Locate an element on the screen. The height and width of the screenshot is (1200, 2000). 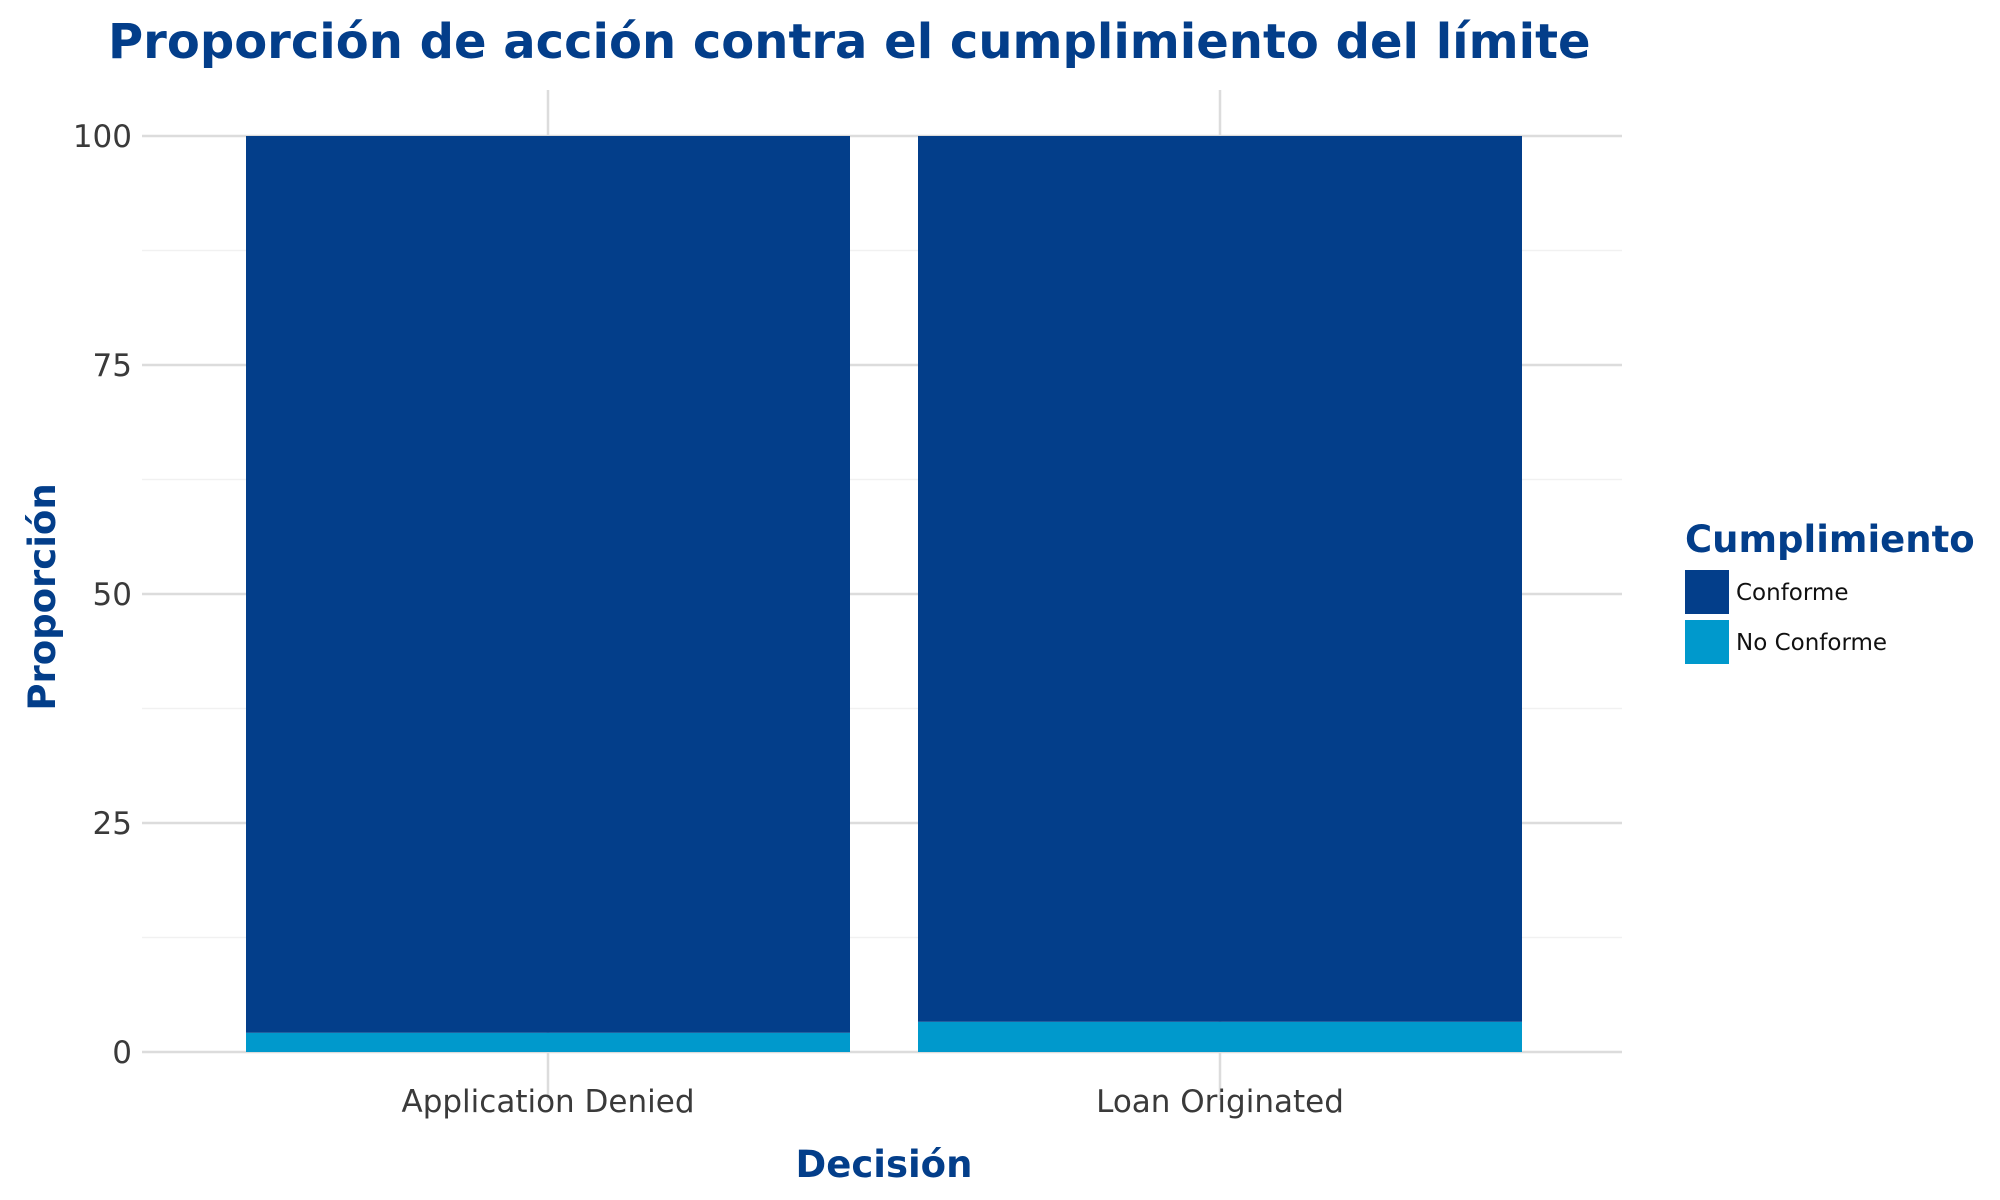
x-tick-label: Loan Originated is located at coordinates (1220, 1102).